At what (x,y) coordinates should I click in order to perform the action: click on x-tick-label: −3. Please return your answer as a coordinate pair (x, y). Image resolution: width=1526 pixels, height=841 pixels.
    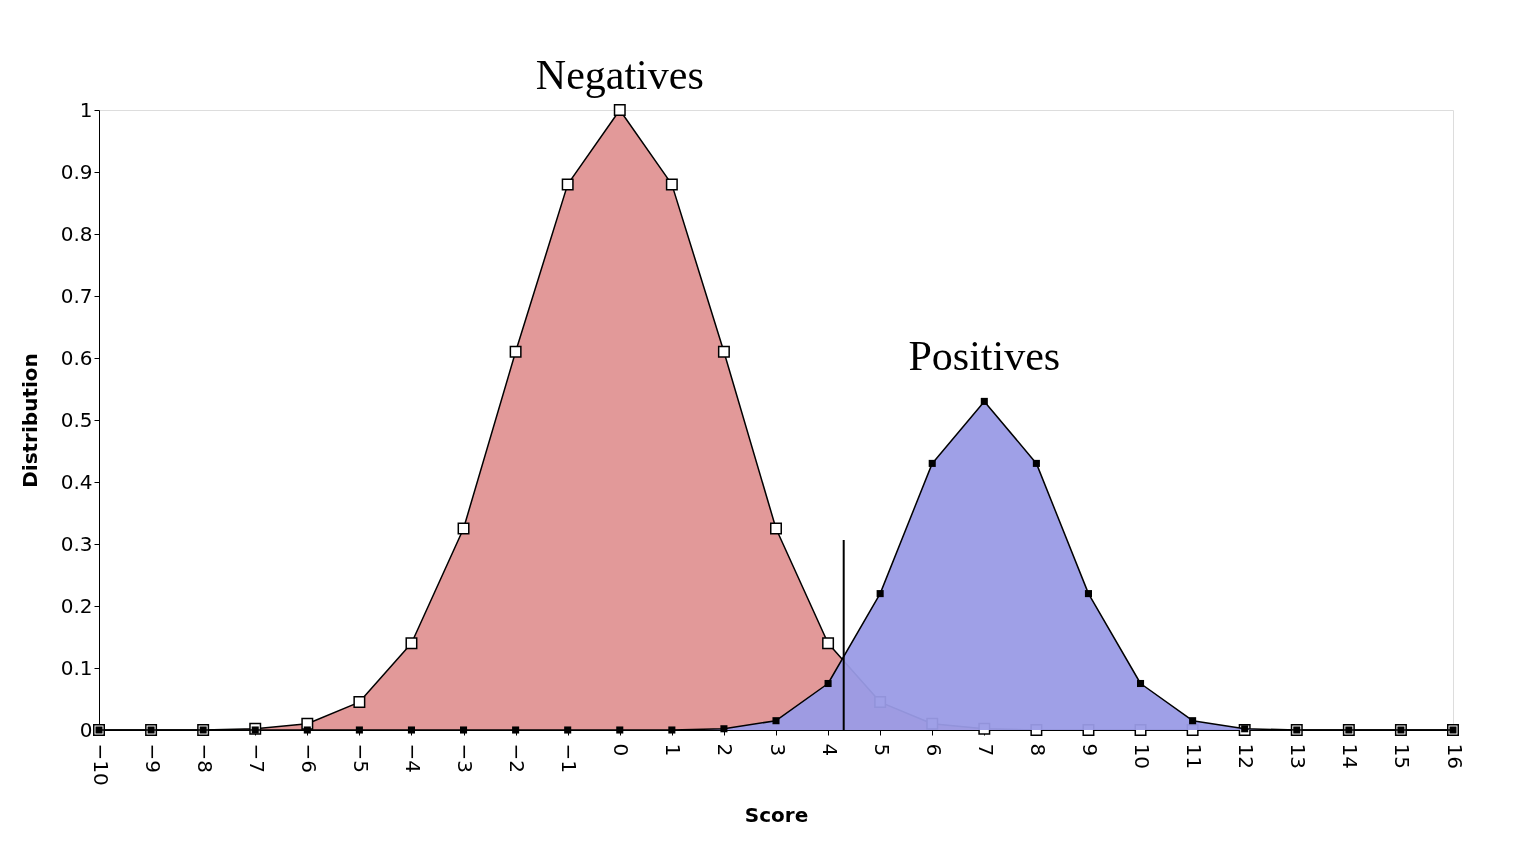
    Looking at the image, I should click on (465, 758).